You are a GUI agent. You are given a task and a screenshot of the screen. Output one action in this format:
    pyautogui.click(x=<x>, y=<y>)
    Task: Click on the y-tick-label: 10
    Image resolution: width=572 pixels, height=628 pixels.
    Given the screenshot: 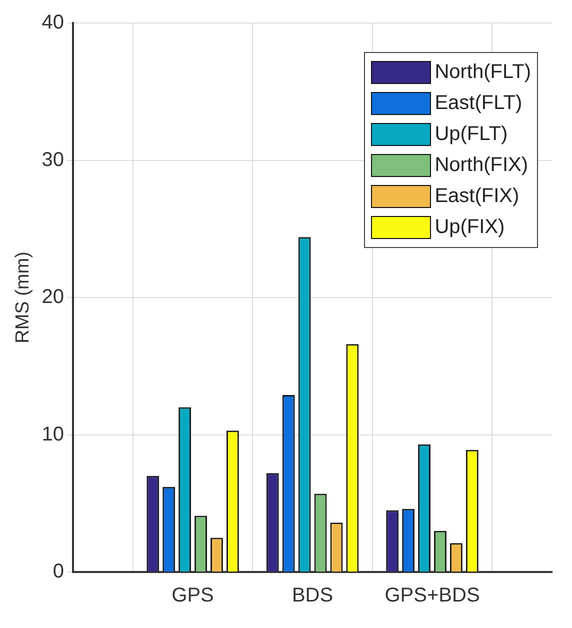 What is the action you would take?
    pyautogui.click(x=53, y=434)
    